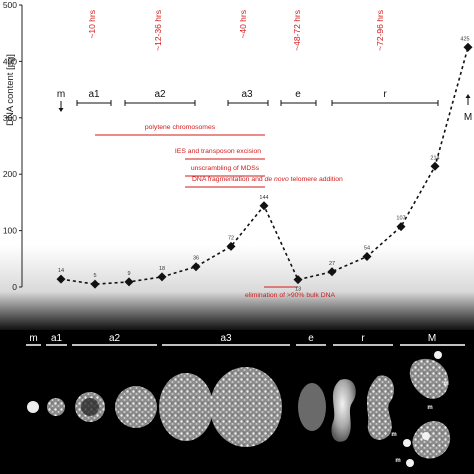 This screenshot has height=474, width=474. What do you see at coordinates (434, 158) in the screenshot?
I see `data-label: 214` at bounding box center [434, 158].